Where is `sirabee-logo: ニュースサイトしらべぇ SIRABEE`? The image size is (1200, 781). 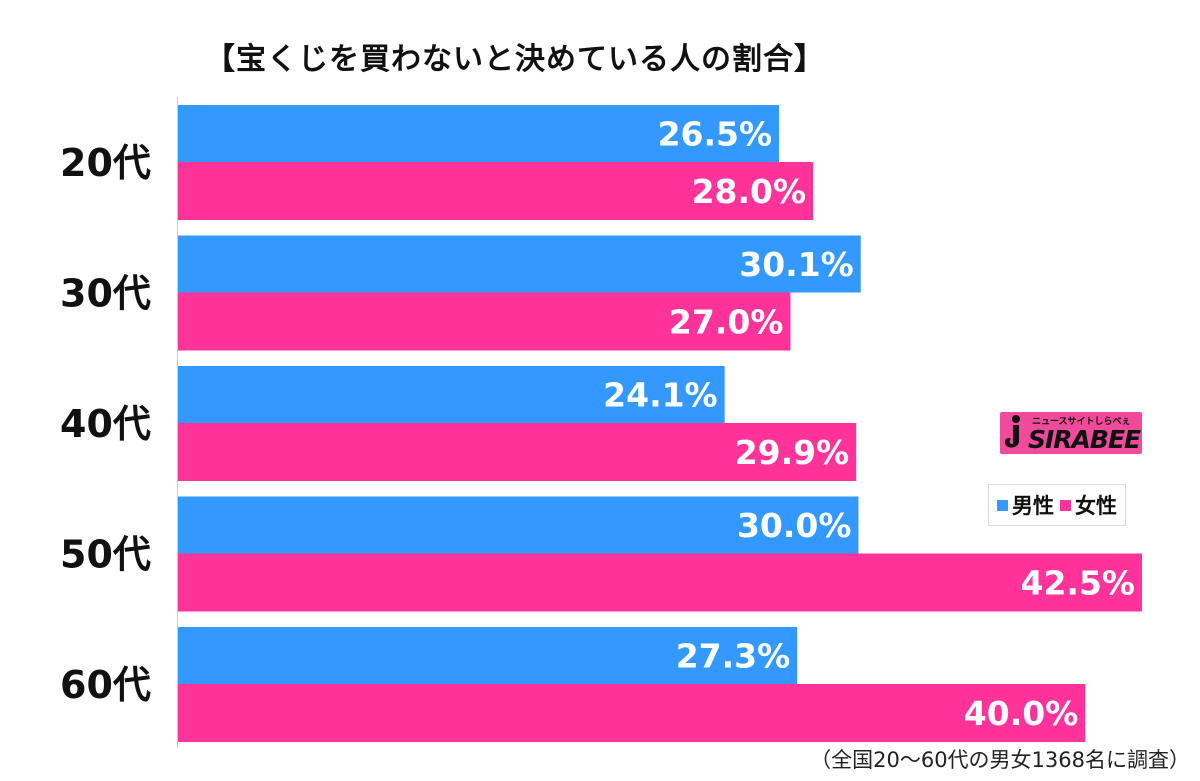
sirabee-logo: ニュースサイトしらべぇ SIRABEE is located at coordinates (1071, 433).